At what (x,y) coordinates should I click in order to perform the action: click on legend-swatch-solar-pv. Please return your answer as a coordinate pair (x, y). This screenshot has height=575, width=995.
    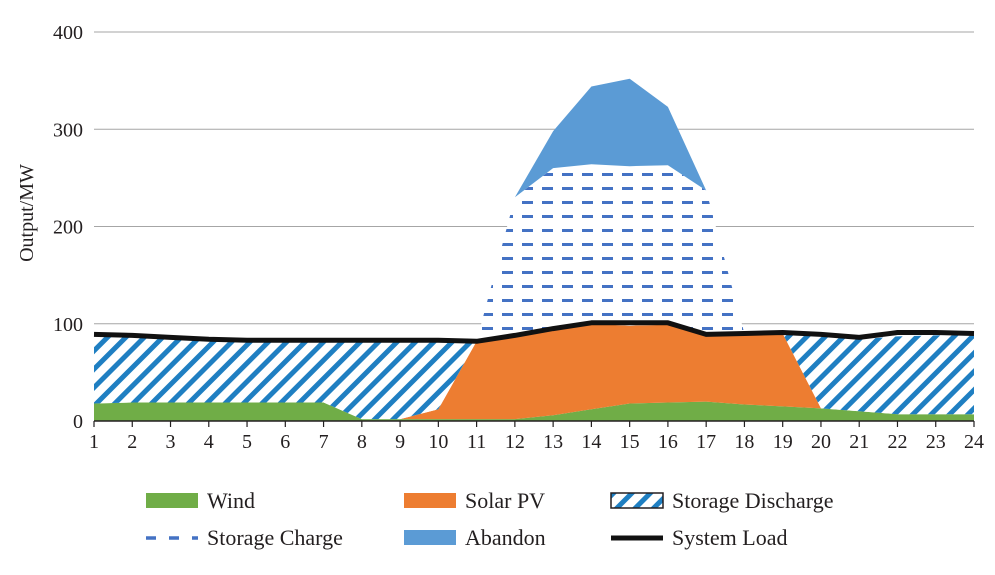
    Looking at the image, I should click on (430, 500).